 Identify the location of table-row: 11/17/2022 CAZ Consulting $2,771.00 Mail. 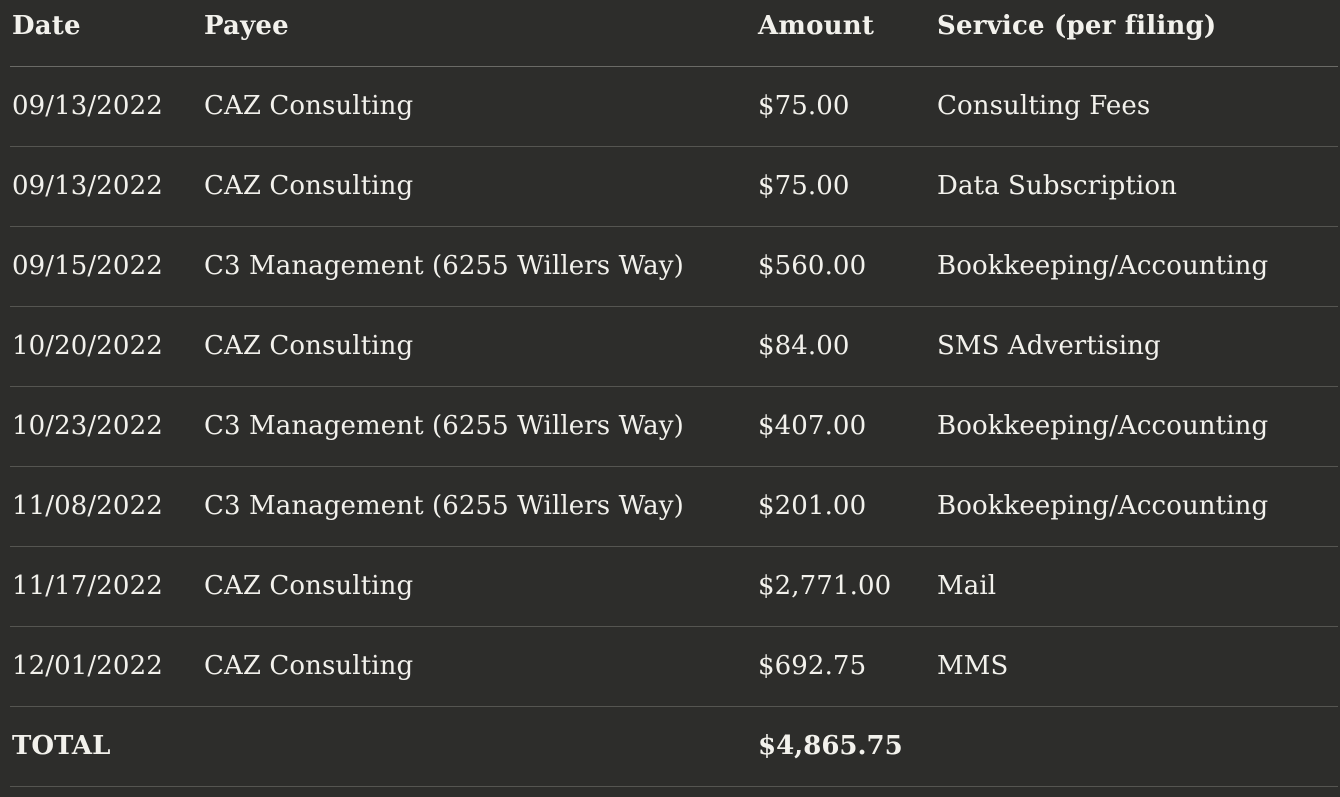
(674, 586).